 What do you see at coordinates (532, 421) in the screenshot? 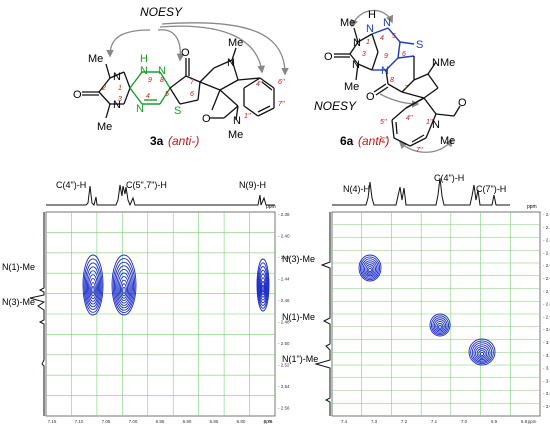
I see `right-spectrum-x-tick: ppm` at bounding box center [532, 421].